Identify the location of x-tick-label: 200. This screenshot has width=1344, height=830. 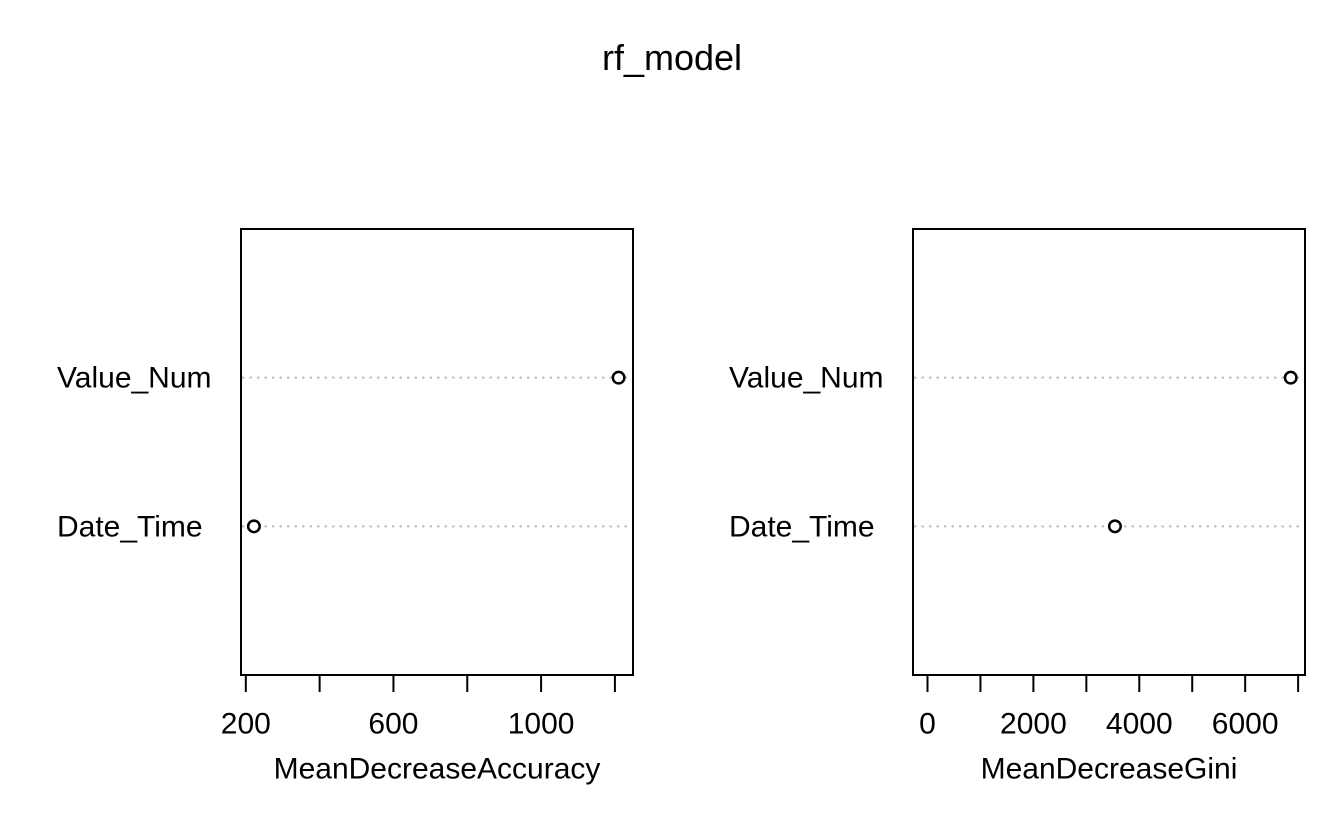
(246, 724).